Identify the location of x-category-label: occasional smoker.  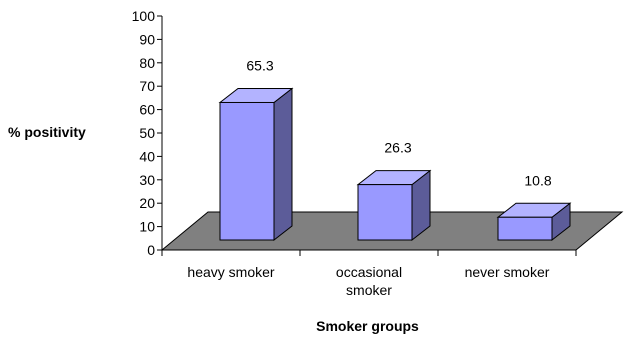
(369, 281).